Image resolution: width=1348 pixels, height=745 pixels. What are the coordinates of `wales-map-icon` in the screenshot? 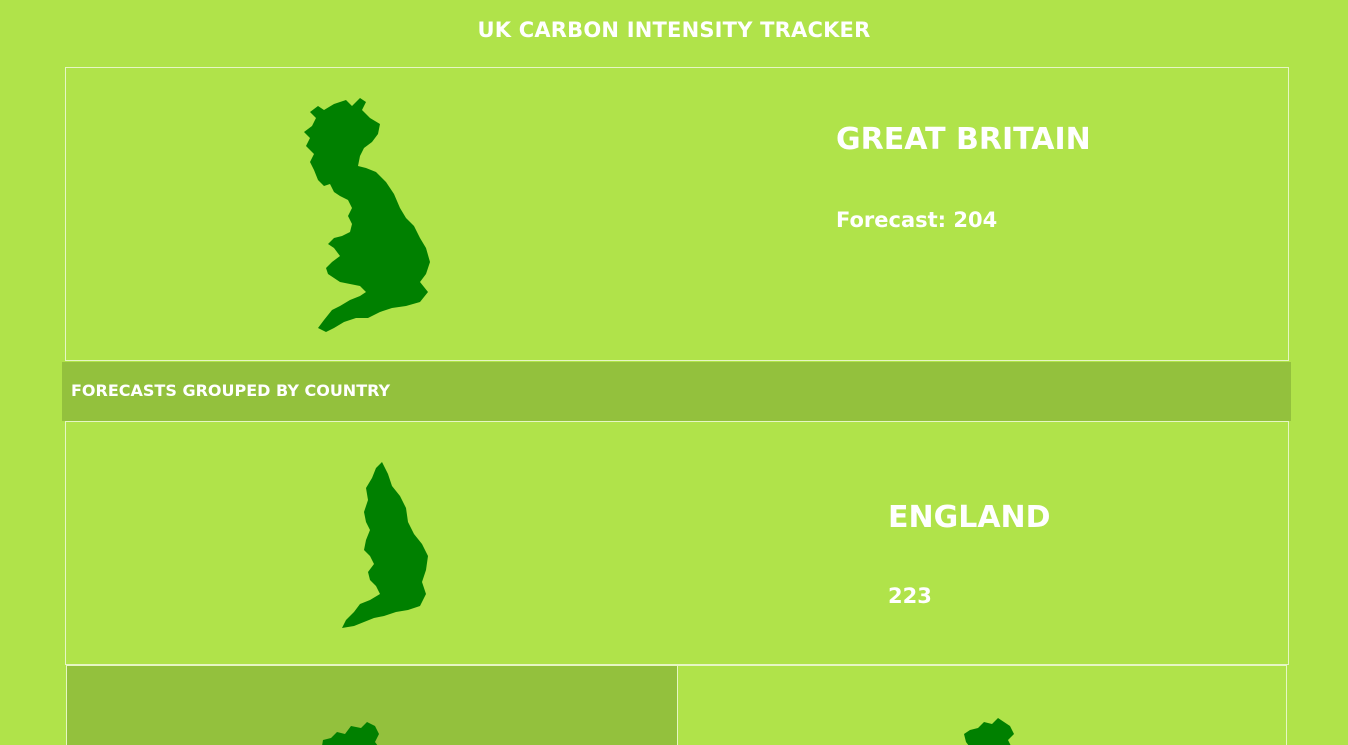 It's located at (989, 731).